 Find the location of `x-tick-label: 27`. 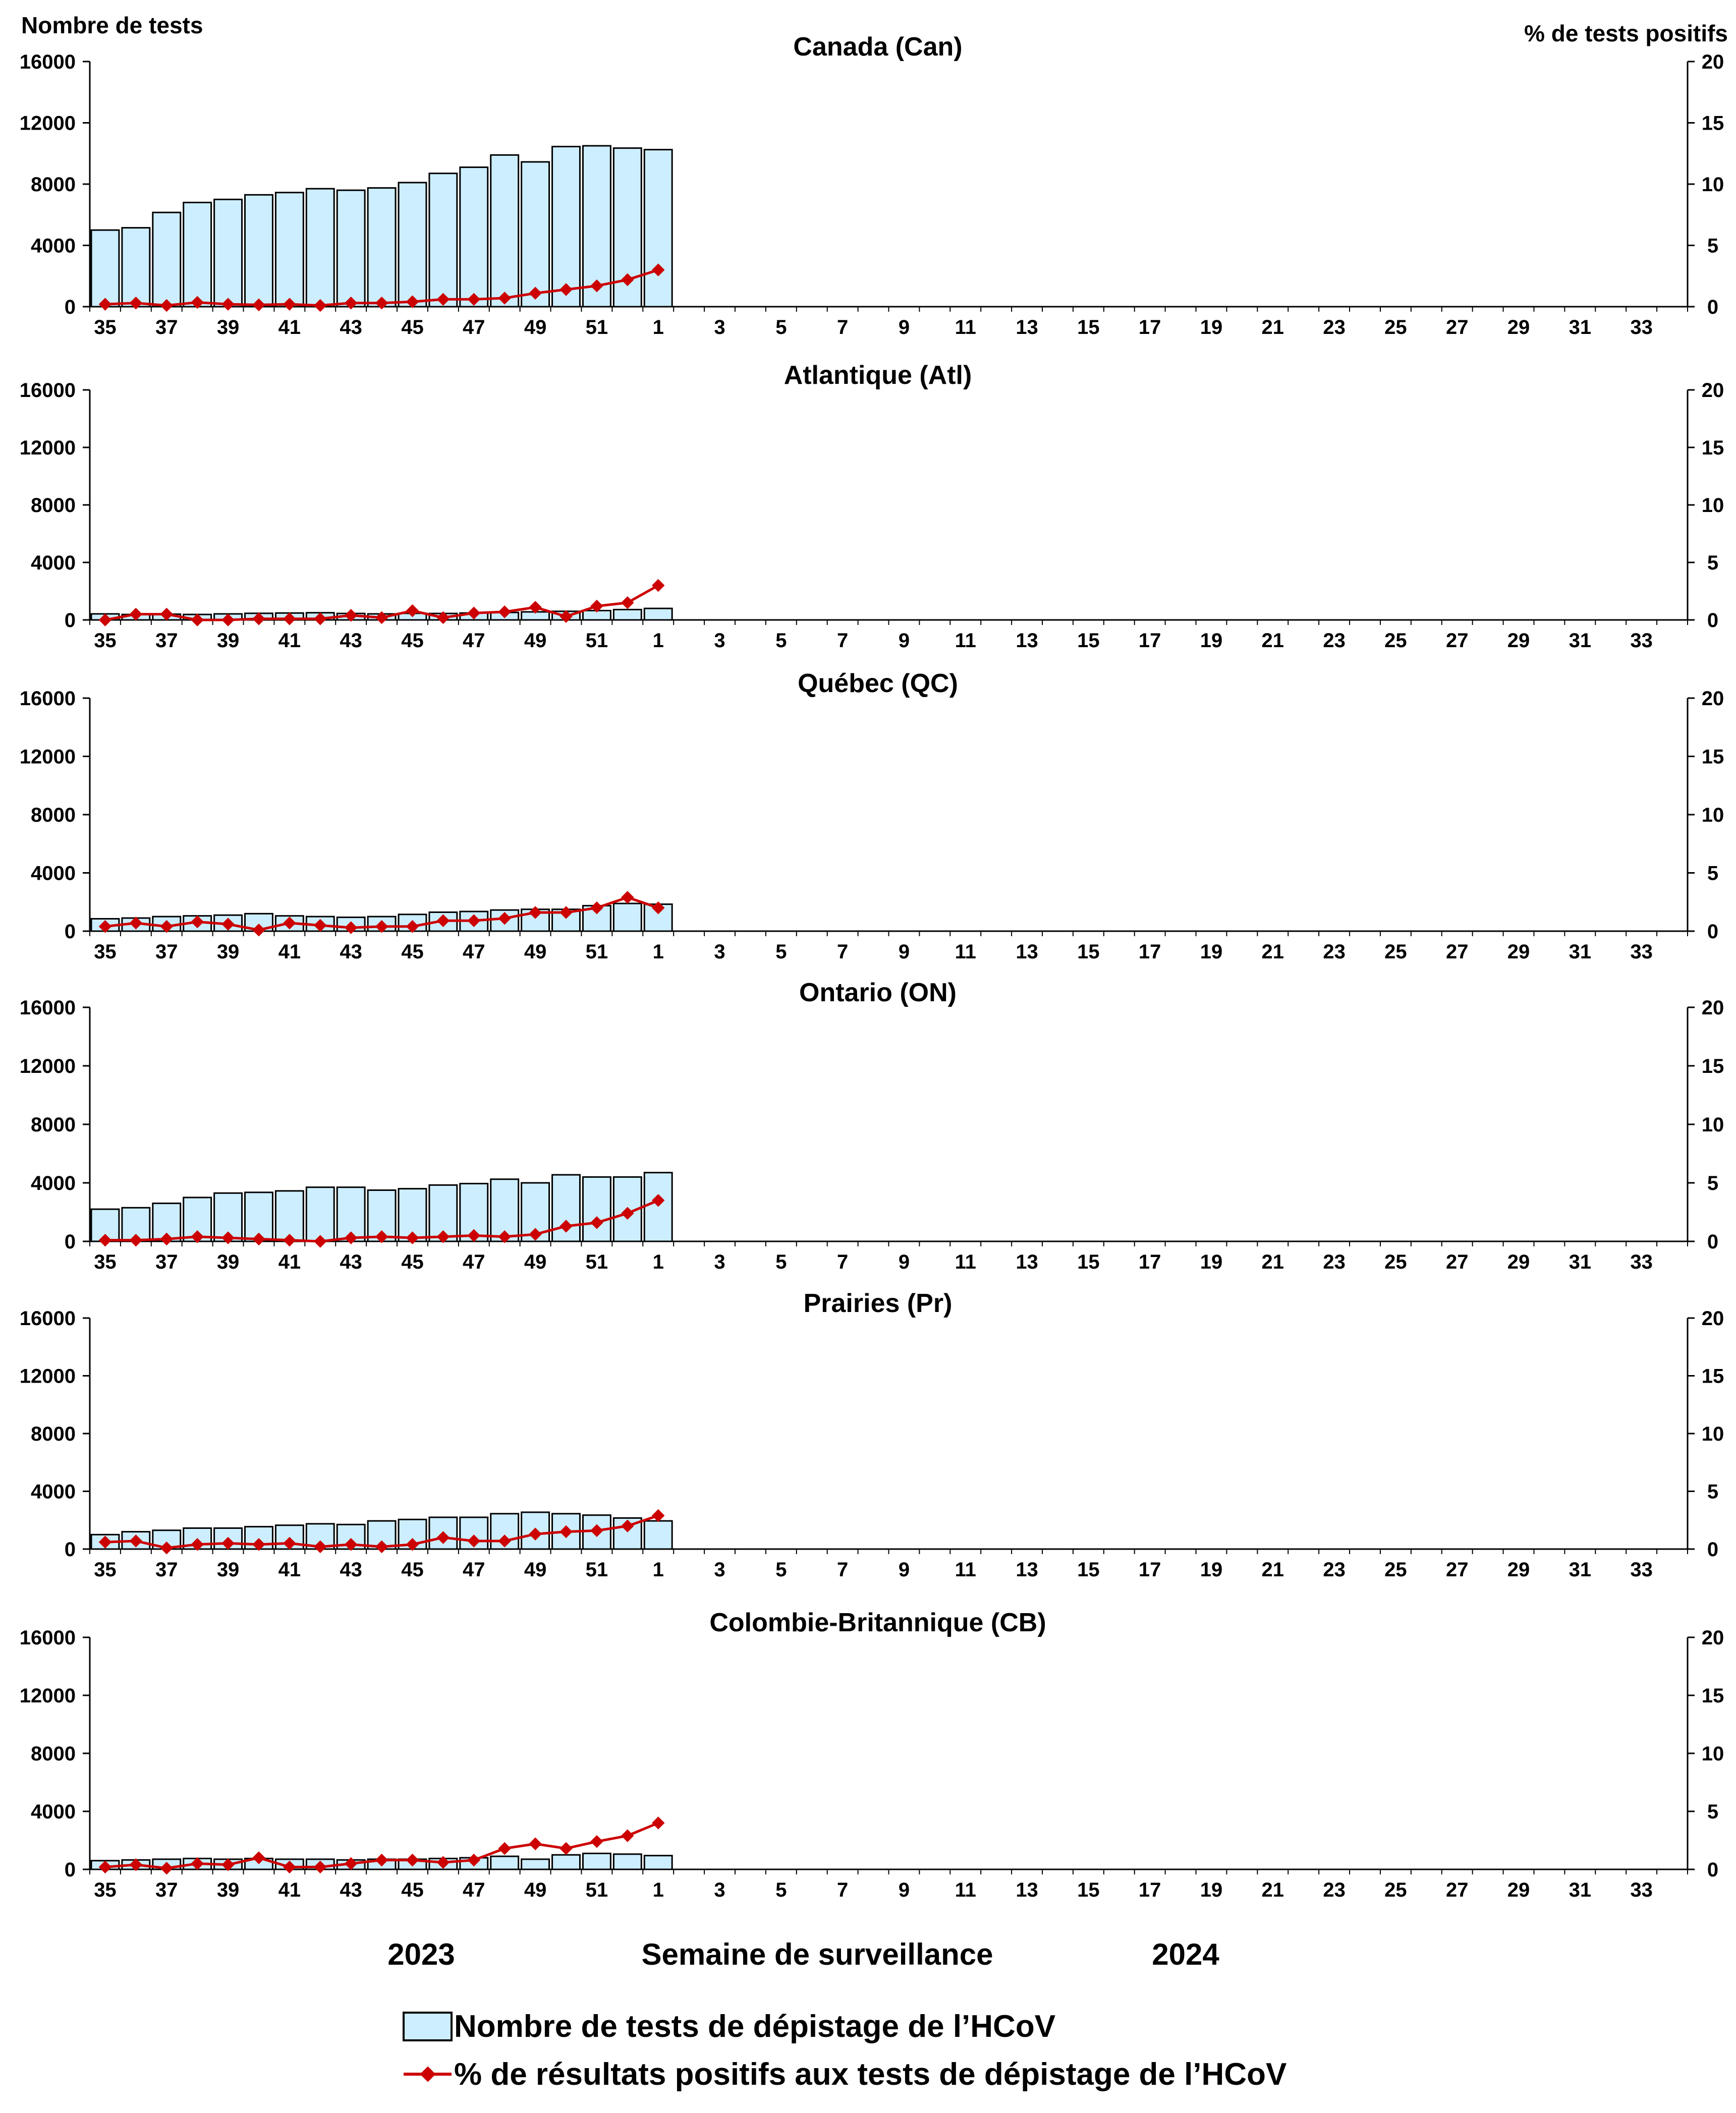

x-tick-label: 27 is located at coordinates (1457, 952).